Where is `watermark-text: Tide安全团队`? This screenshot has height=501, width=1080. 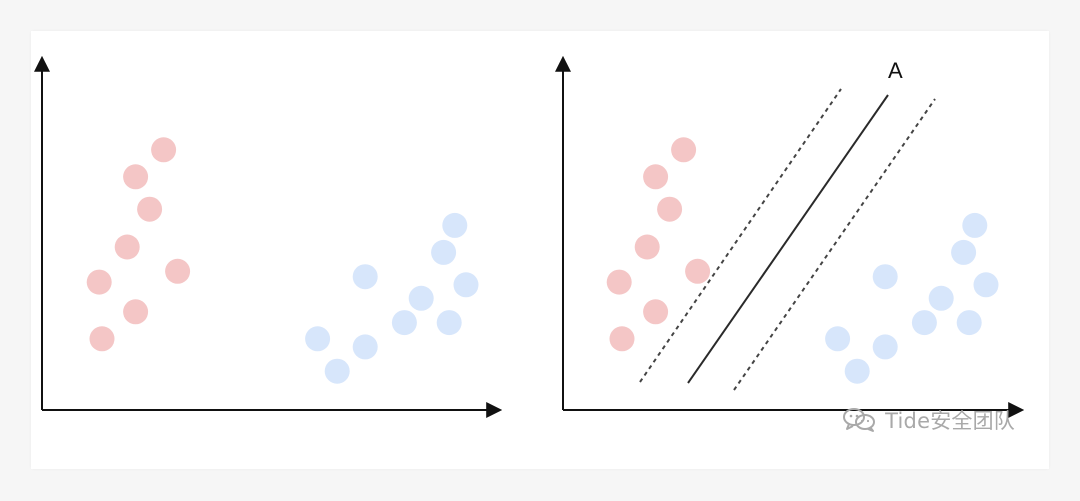 watermark-text: Tide安全团队 is located at coordinates (950, 421).